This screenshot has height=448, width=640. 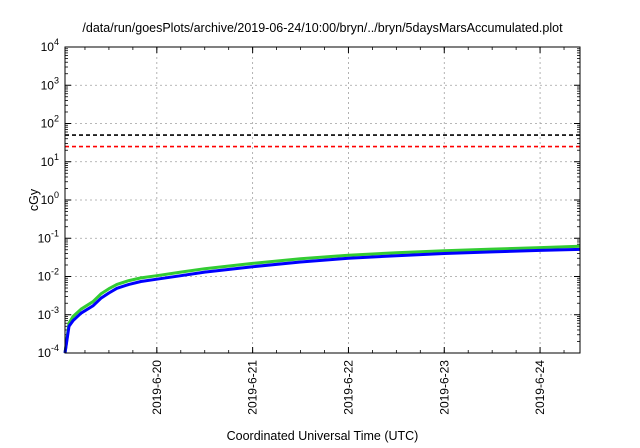 What do you see at coordinates (50, 198) in the screenshot?
I see `y-tick-label: 10⁰` at bounding box center [50, 198].